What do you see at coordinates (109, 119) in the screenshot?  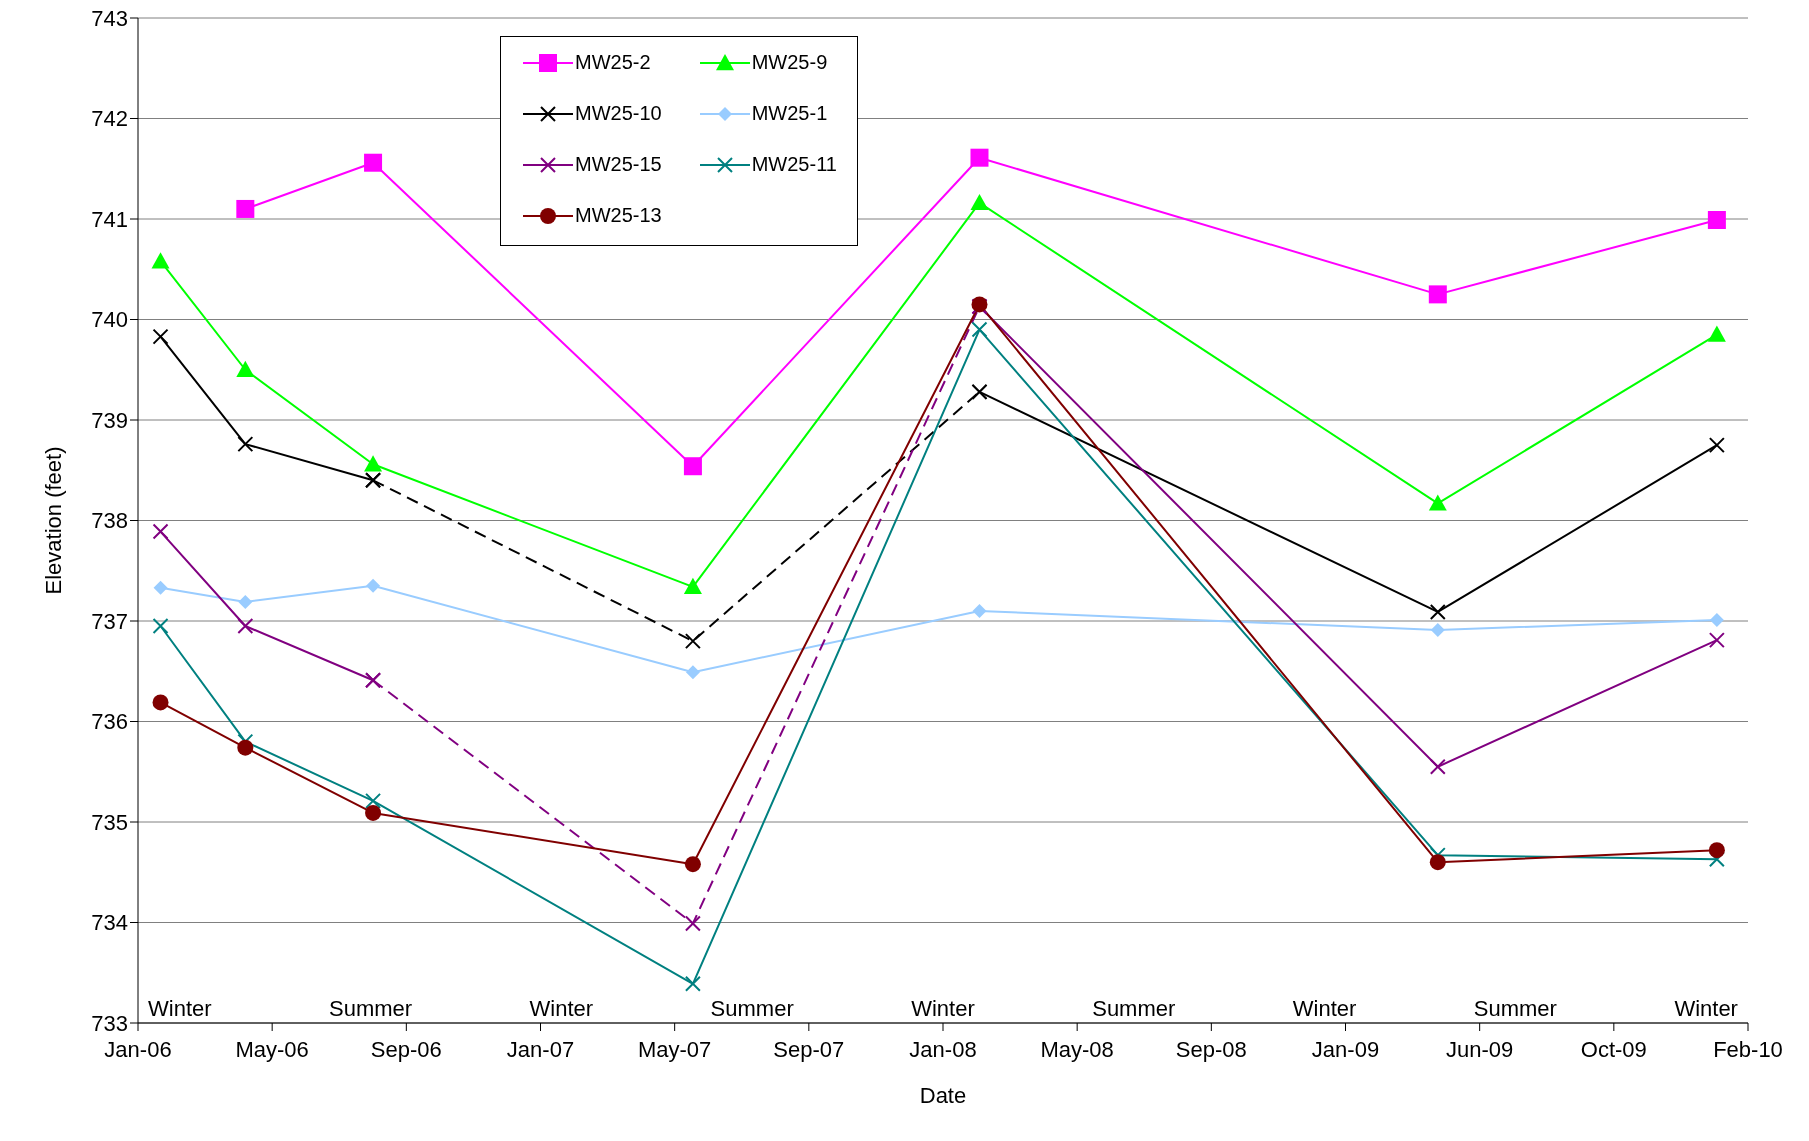 I see `y-tick-label: 742` at bounding box center [109, 119].